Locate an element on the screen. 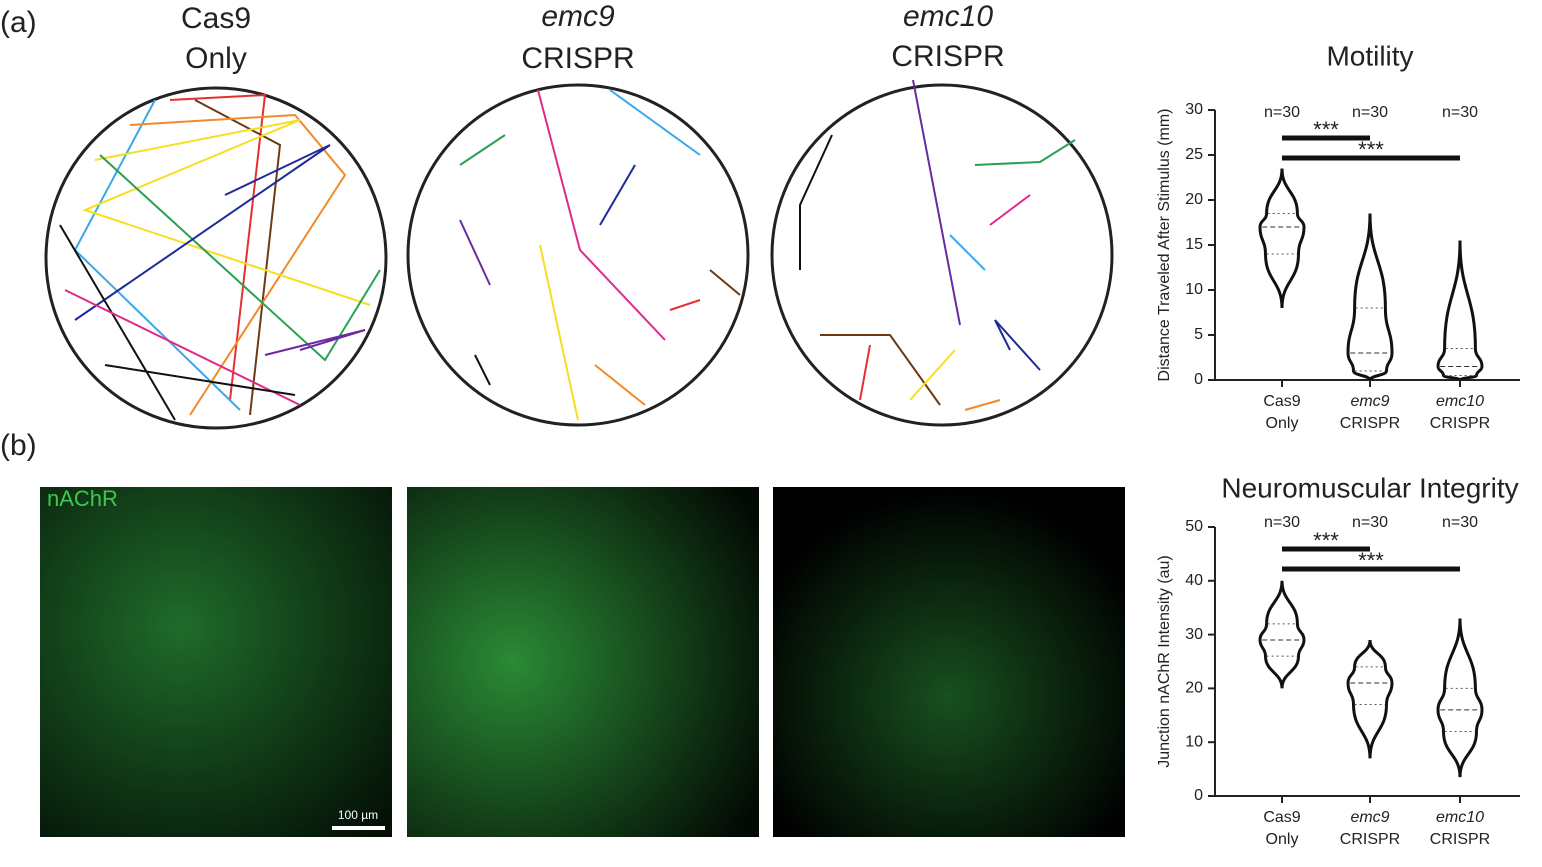  y-axis-label: Distance Traveled After Stimulus (mm) is located at coordinates (1164, 245).